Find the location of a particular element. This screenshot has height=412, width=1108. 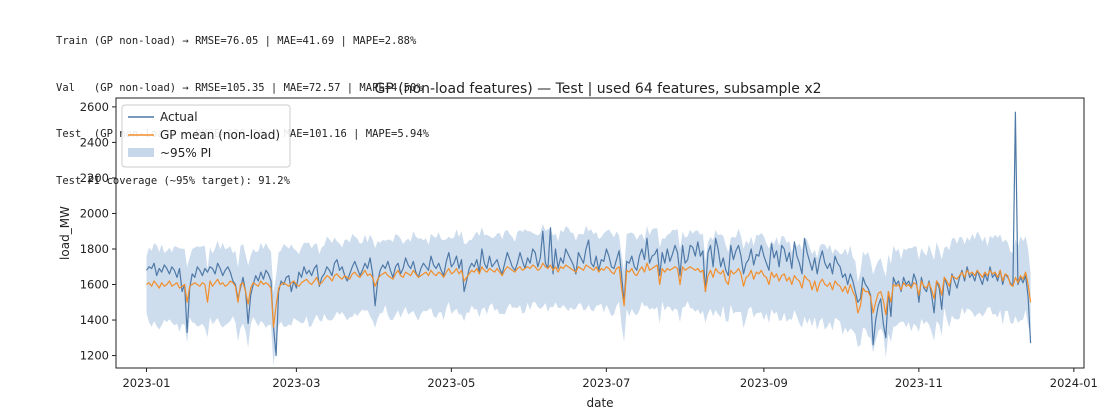

y-axis-label: load_MW is located at coordinates (65, 233).